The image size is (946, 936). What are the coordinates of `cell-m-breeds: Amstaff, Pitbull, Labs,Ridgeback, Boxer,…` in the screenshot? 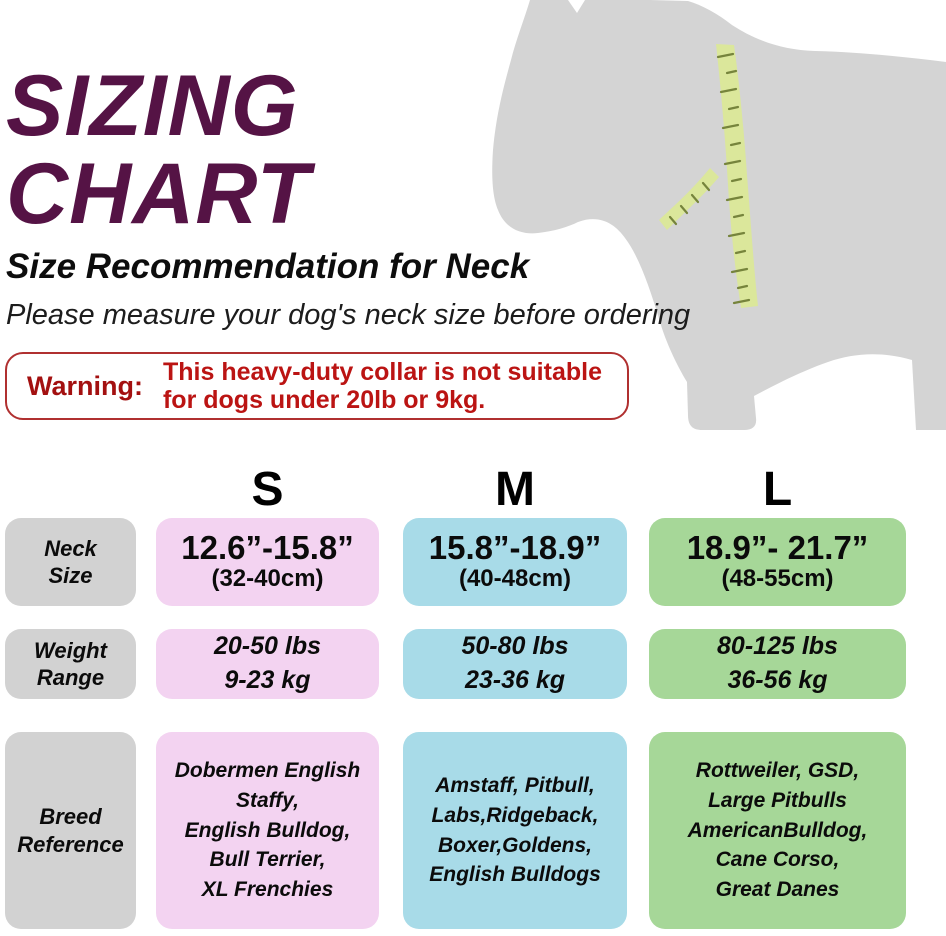 It's located at (515, 830).